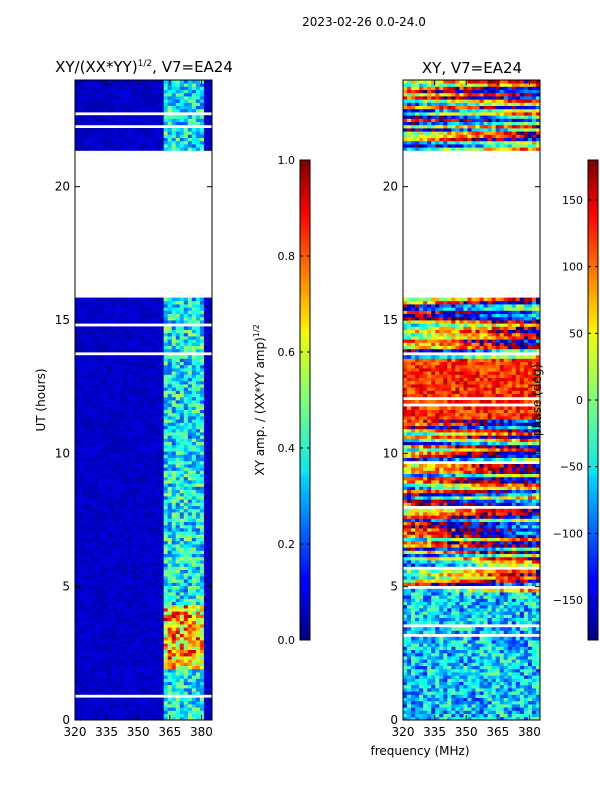 This screenshot has height=800, width=600. Describe the element at coordinates (364, 22) in the screenshot. I see `figure-suptitle: 2023-02-26 0.0-24.0` at that location.